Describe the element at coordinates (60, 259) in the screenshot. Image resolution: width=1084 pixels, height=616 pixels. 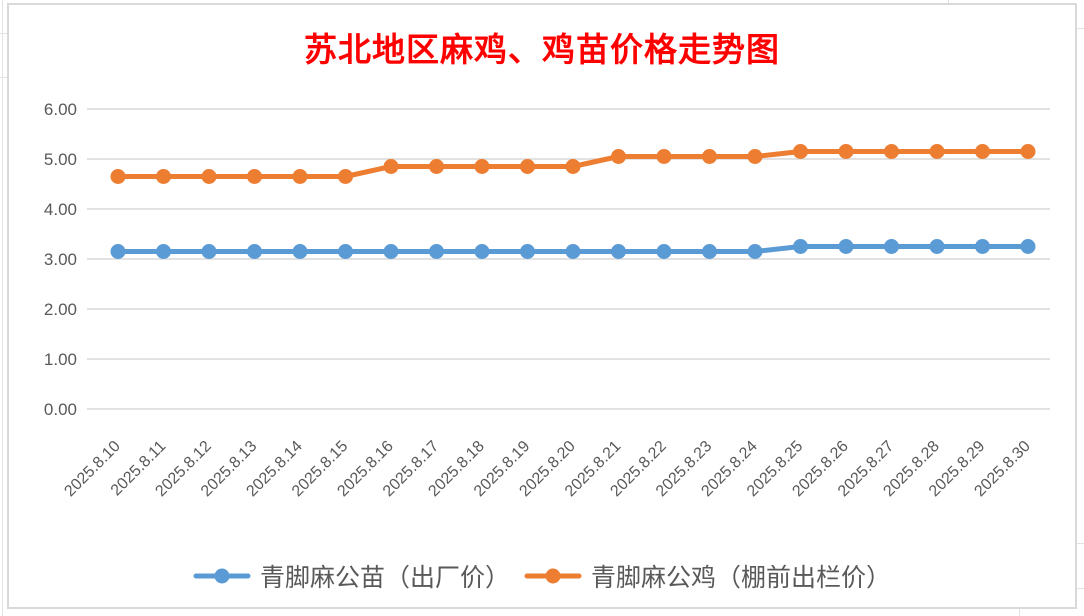
I see `svg-text: 3.00` at that location.